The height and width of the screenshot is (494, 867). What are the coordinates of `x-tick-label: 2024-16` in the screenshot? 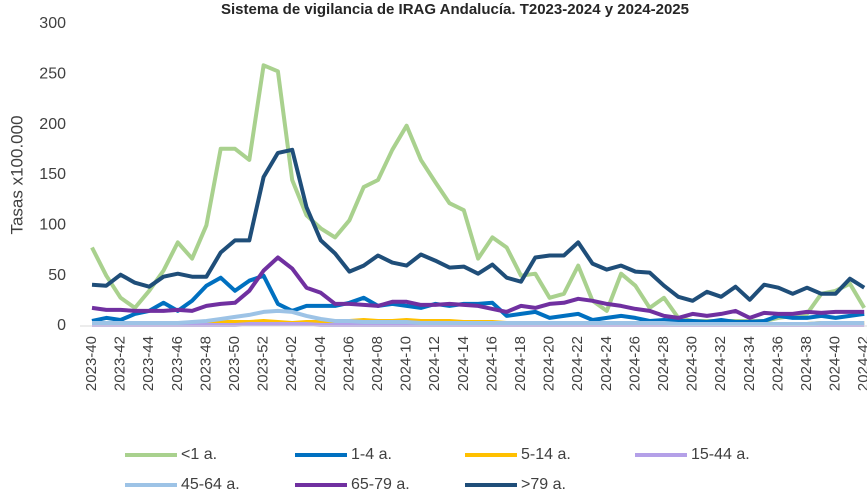 It's located at (491, 363).